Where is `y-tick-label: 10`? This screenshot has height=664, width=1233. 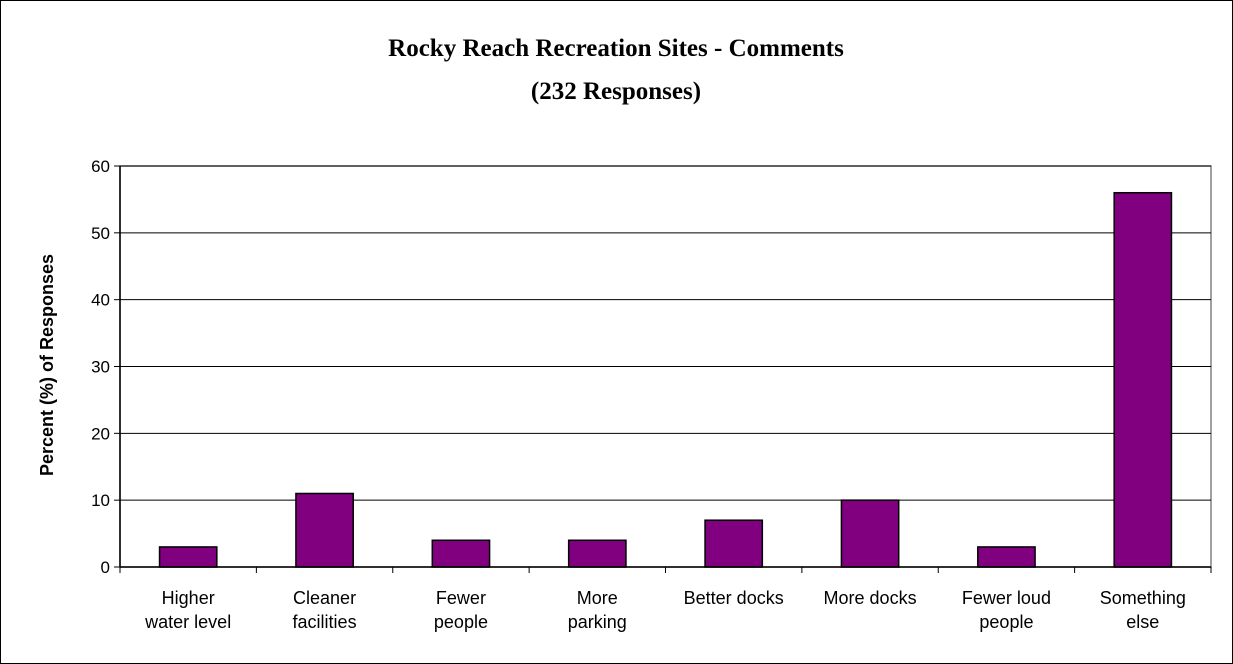
y-tick-label: 10 is located at coordinates (100, 500).